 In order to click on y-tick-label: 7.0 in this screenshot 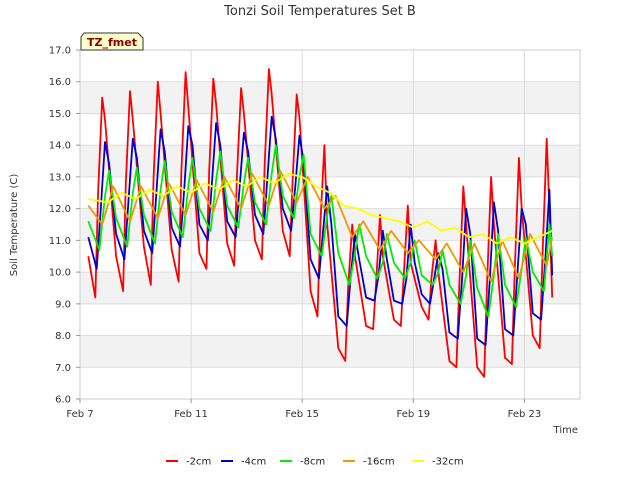, I will do `click(63, 368)`.